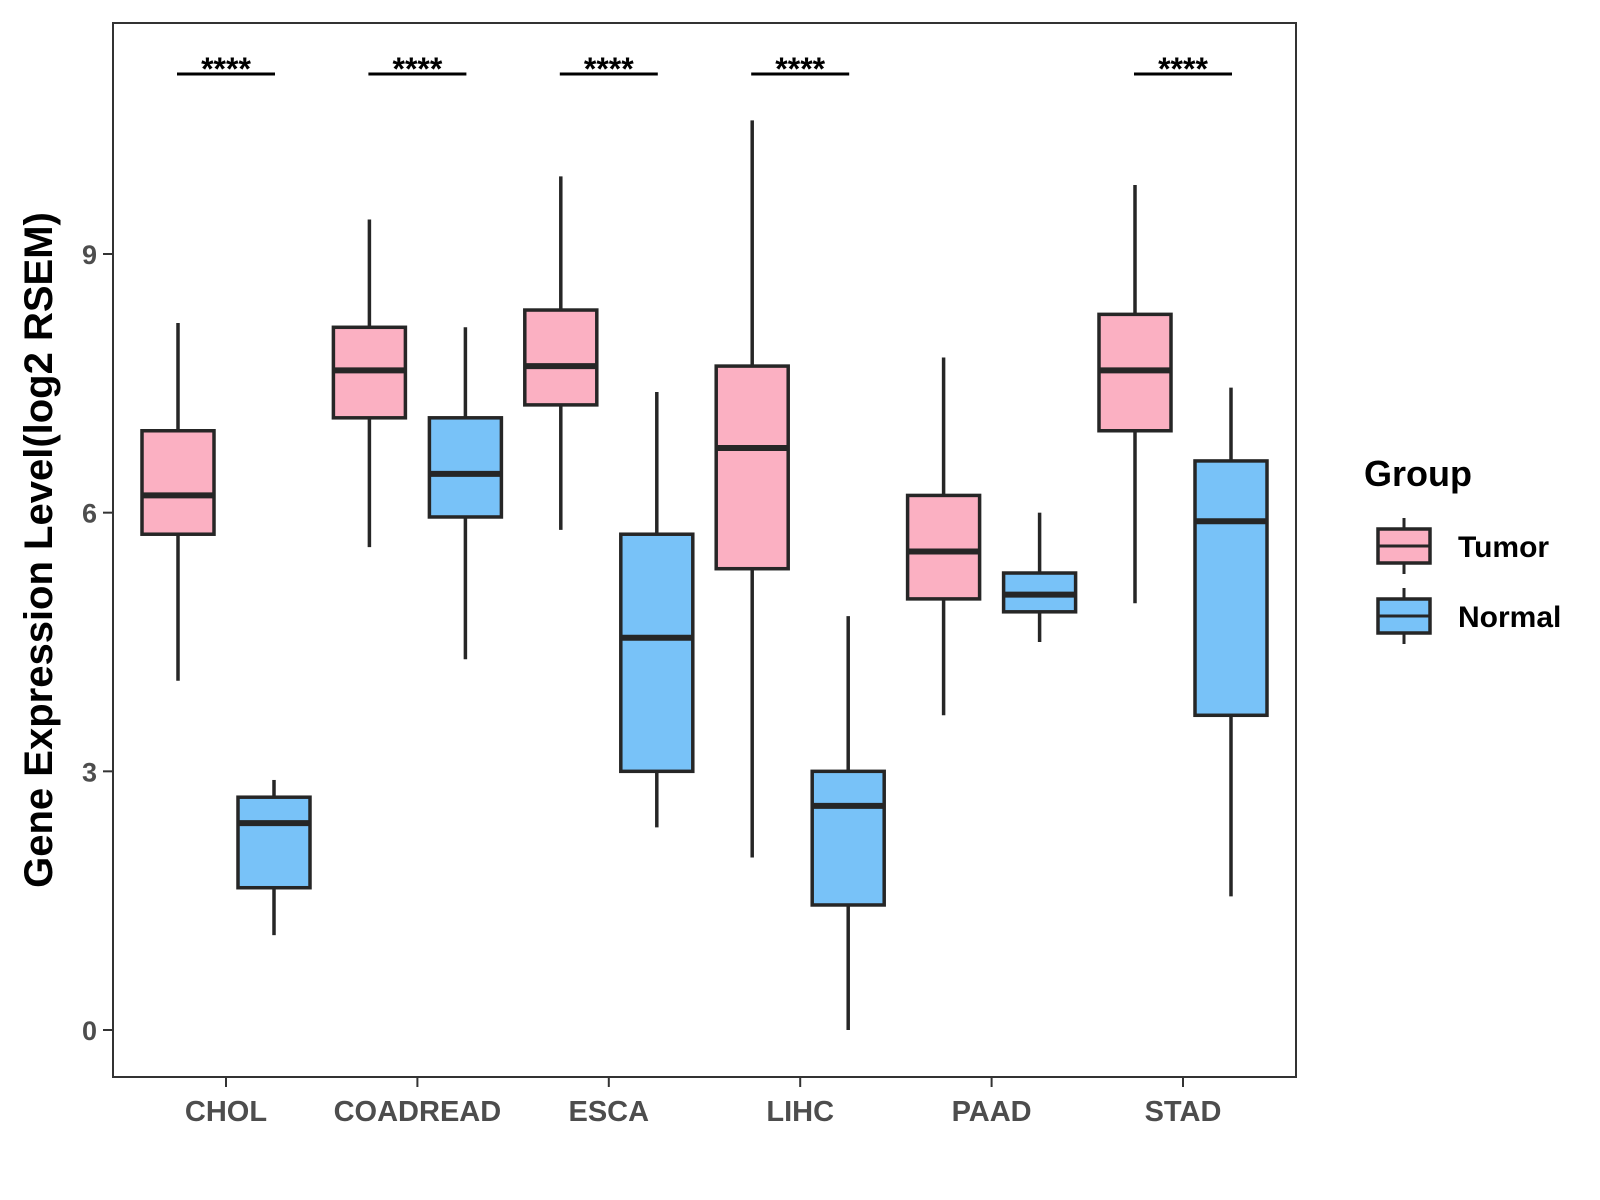 The image size is (1600, 1200). I want to click on legend-items: Tumor Normal, so click(1468, 581).